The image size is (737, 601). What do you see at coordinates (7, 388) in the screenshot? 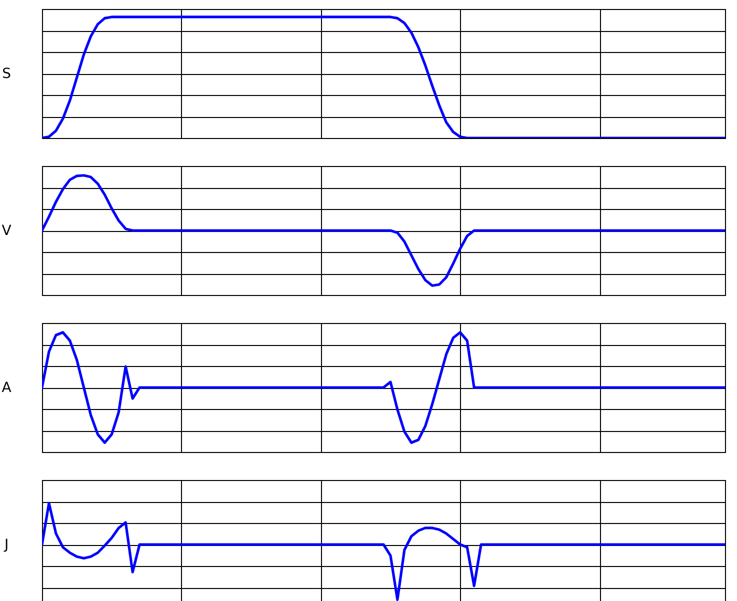
I see `y-axis-title: A` at bounding box center [7, 388].